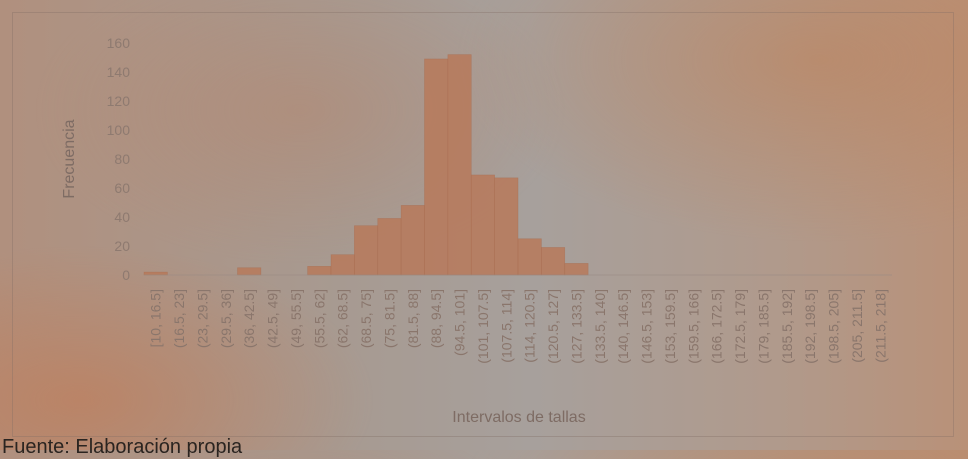 This screenshot has height=459, width=968. I want to click on x-axis-title: Intervalos de tallas, so click(518, 417).